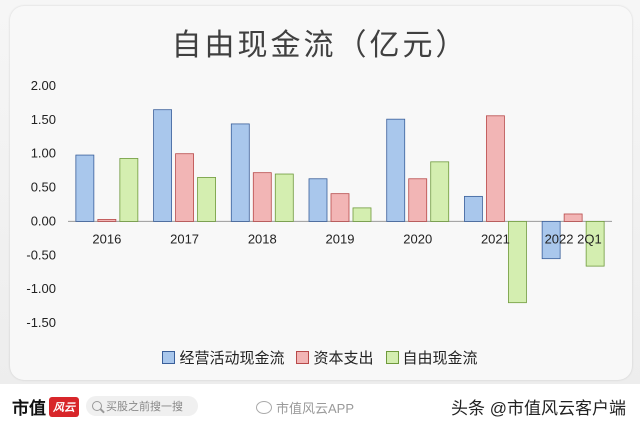 This screenshot has width=640, height=429. I want to click on watermark: 市值风云APP, so click(305, 407).